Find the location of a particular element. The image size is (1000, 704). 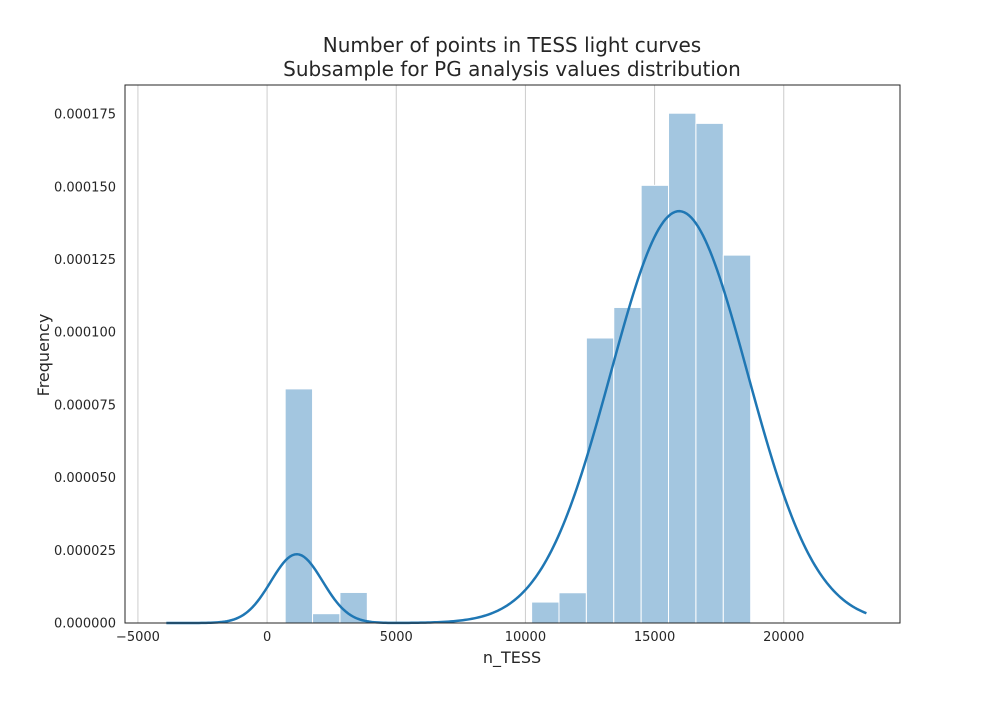

x-ticks: −5000 0 5000 10000 15000 20000 is located at coordinates (460, 637).